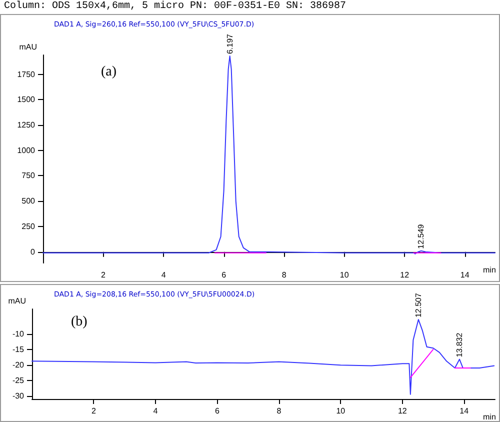 This screenshot has height=422, width=500. I want to click on y-tick-label: 1750, so click(26, 74).